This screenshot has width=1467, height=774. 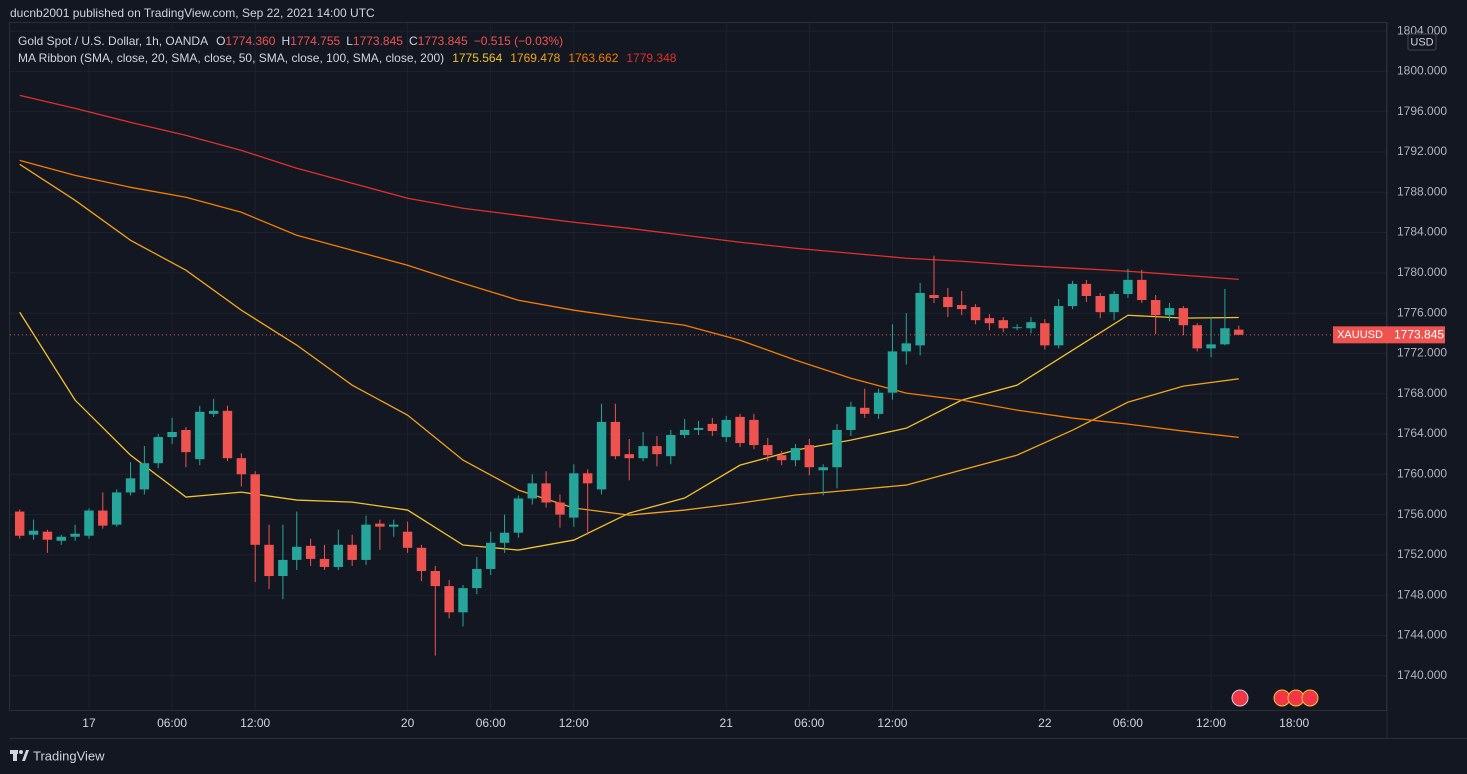 What do you see at coordinates (1422, 312) in the screenshot?
I see `y-tick-label: 1776.000` at bounding box center [1422, 312].